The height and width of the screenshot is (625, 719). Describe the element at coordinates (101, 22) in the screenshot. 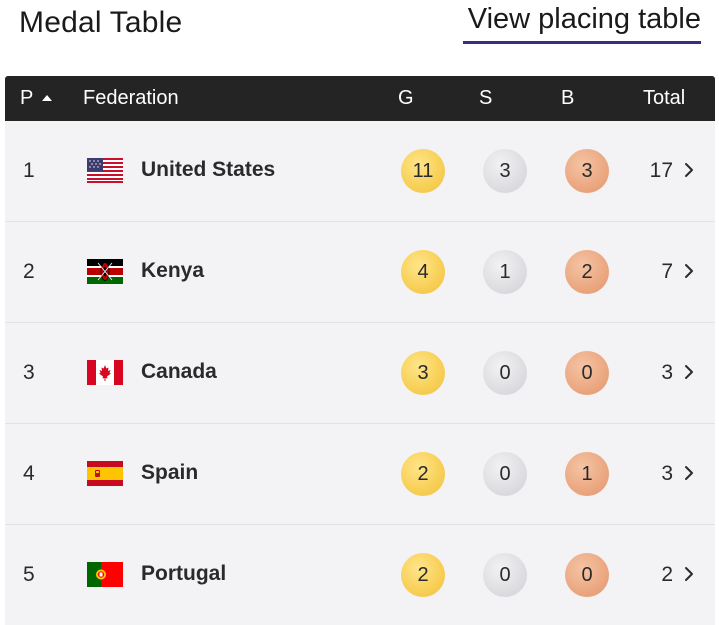

I see `page-title: Medal Table` at that location.